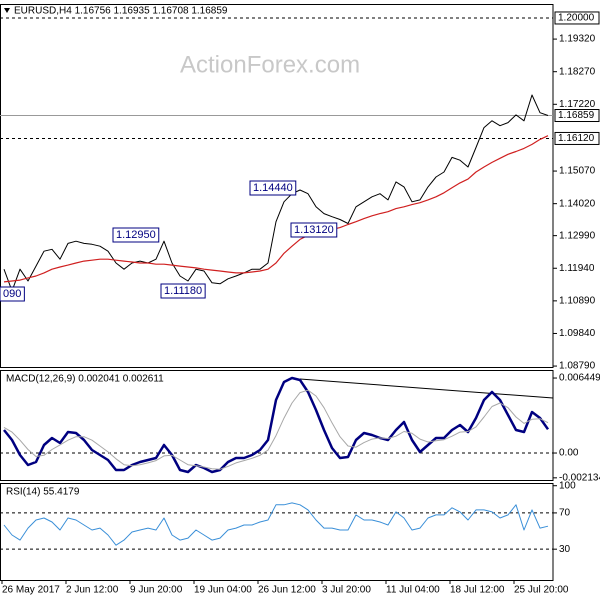  Describe the element at coordinates (413, 590) in the screenshot. I see `x-tick-label: 11 Jul 04:00` at that location.